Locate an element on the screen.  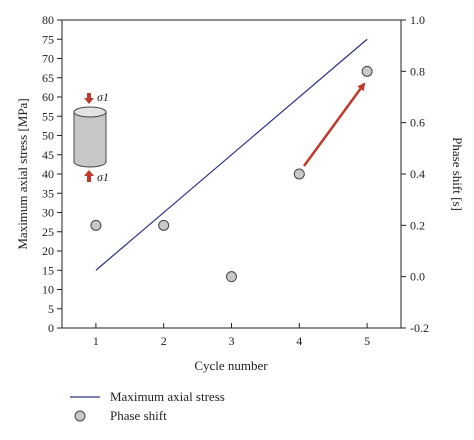
right-axis-ticks: -0.2 0.0 0.2 0.4 0.6 0.8 1.0 is located at coordinates (415, 174).